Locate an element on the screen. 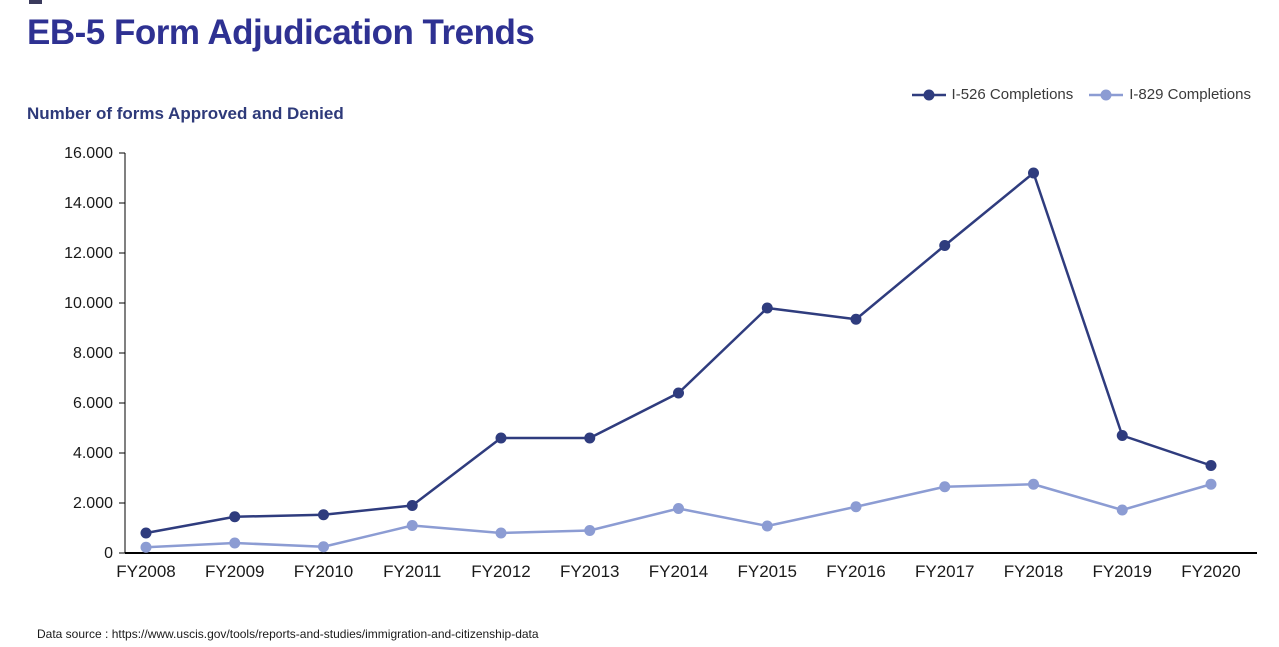 Image resolution: width=1279 pixels, height=647 pixels. x-tick-label: FY2008 is located at coordinates (146, 571).